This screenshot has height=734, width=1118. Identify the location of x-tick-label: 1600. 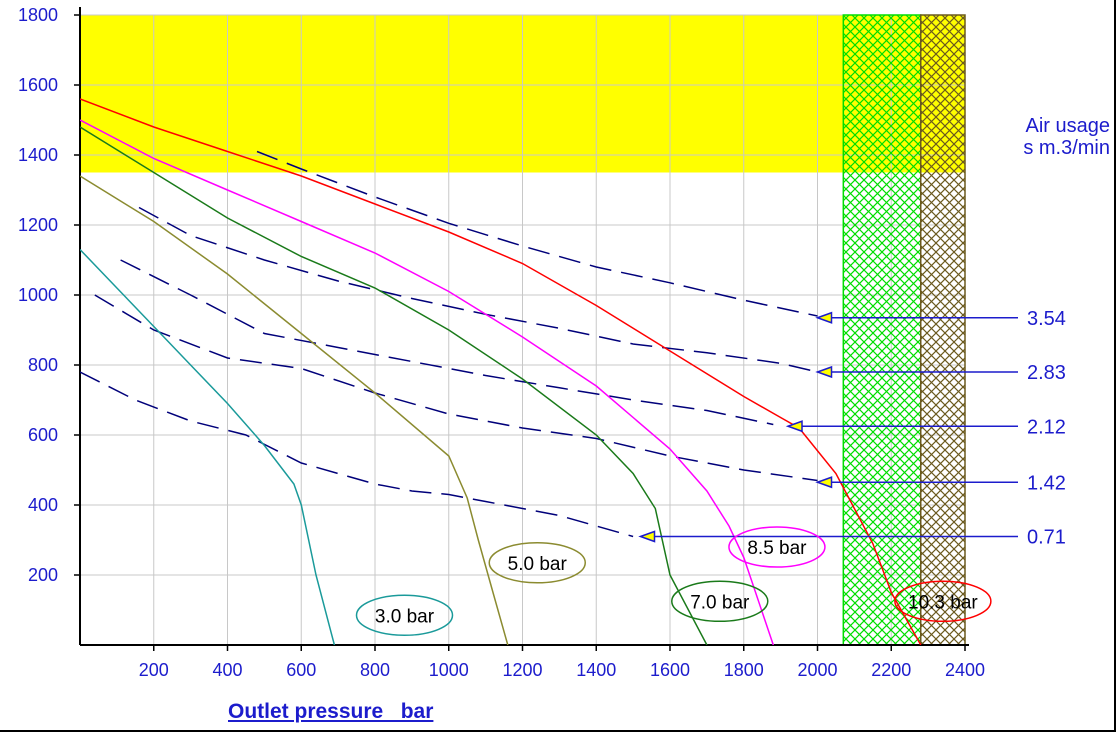
(670, 670).